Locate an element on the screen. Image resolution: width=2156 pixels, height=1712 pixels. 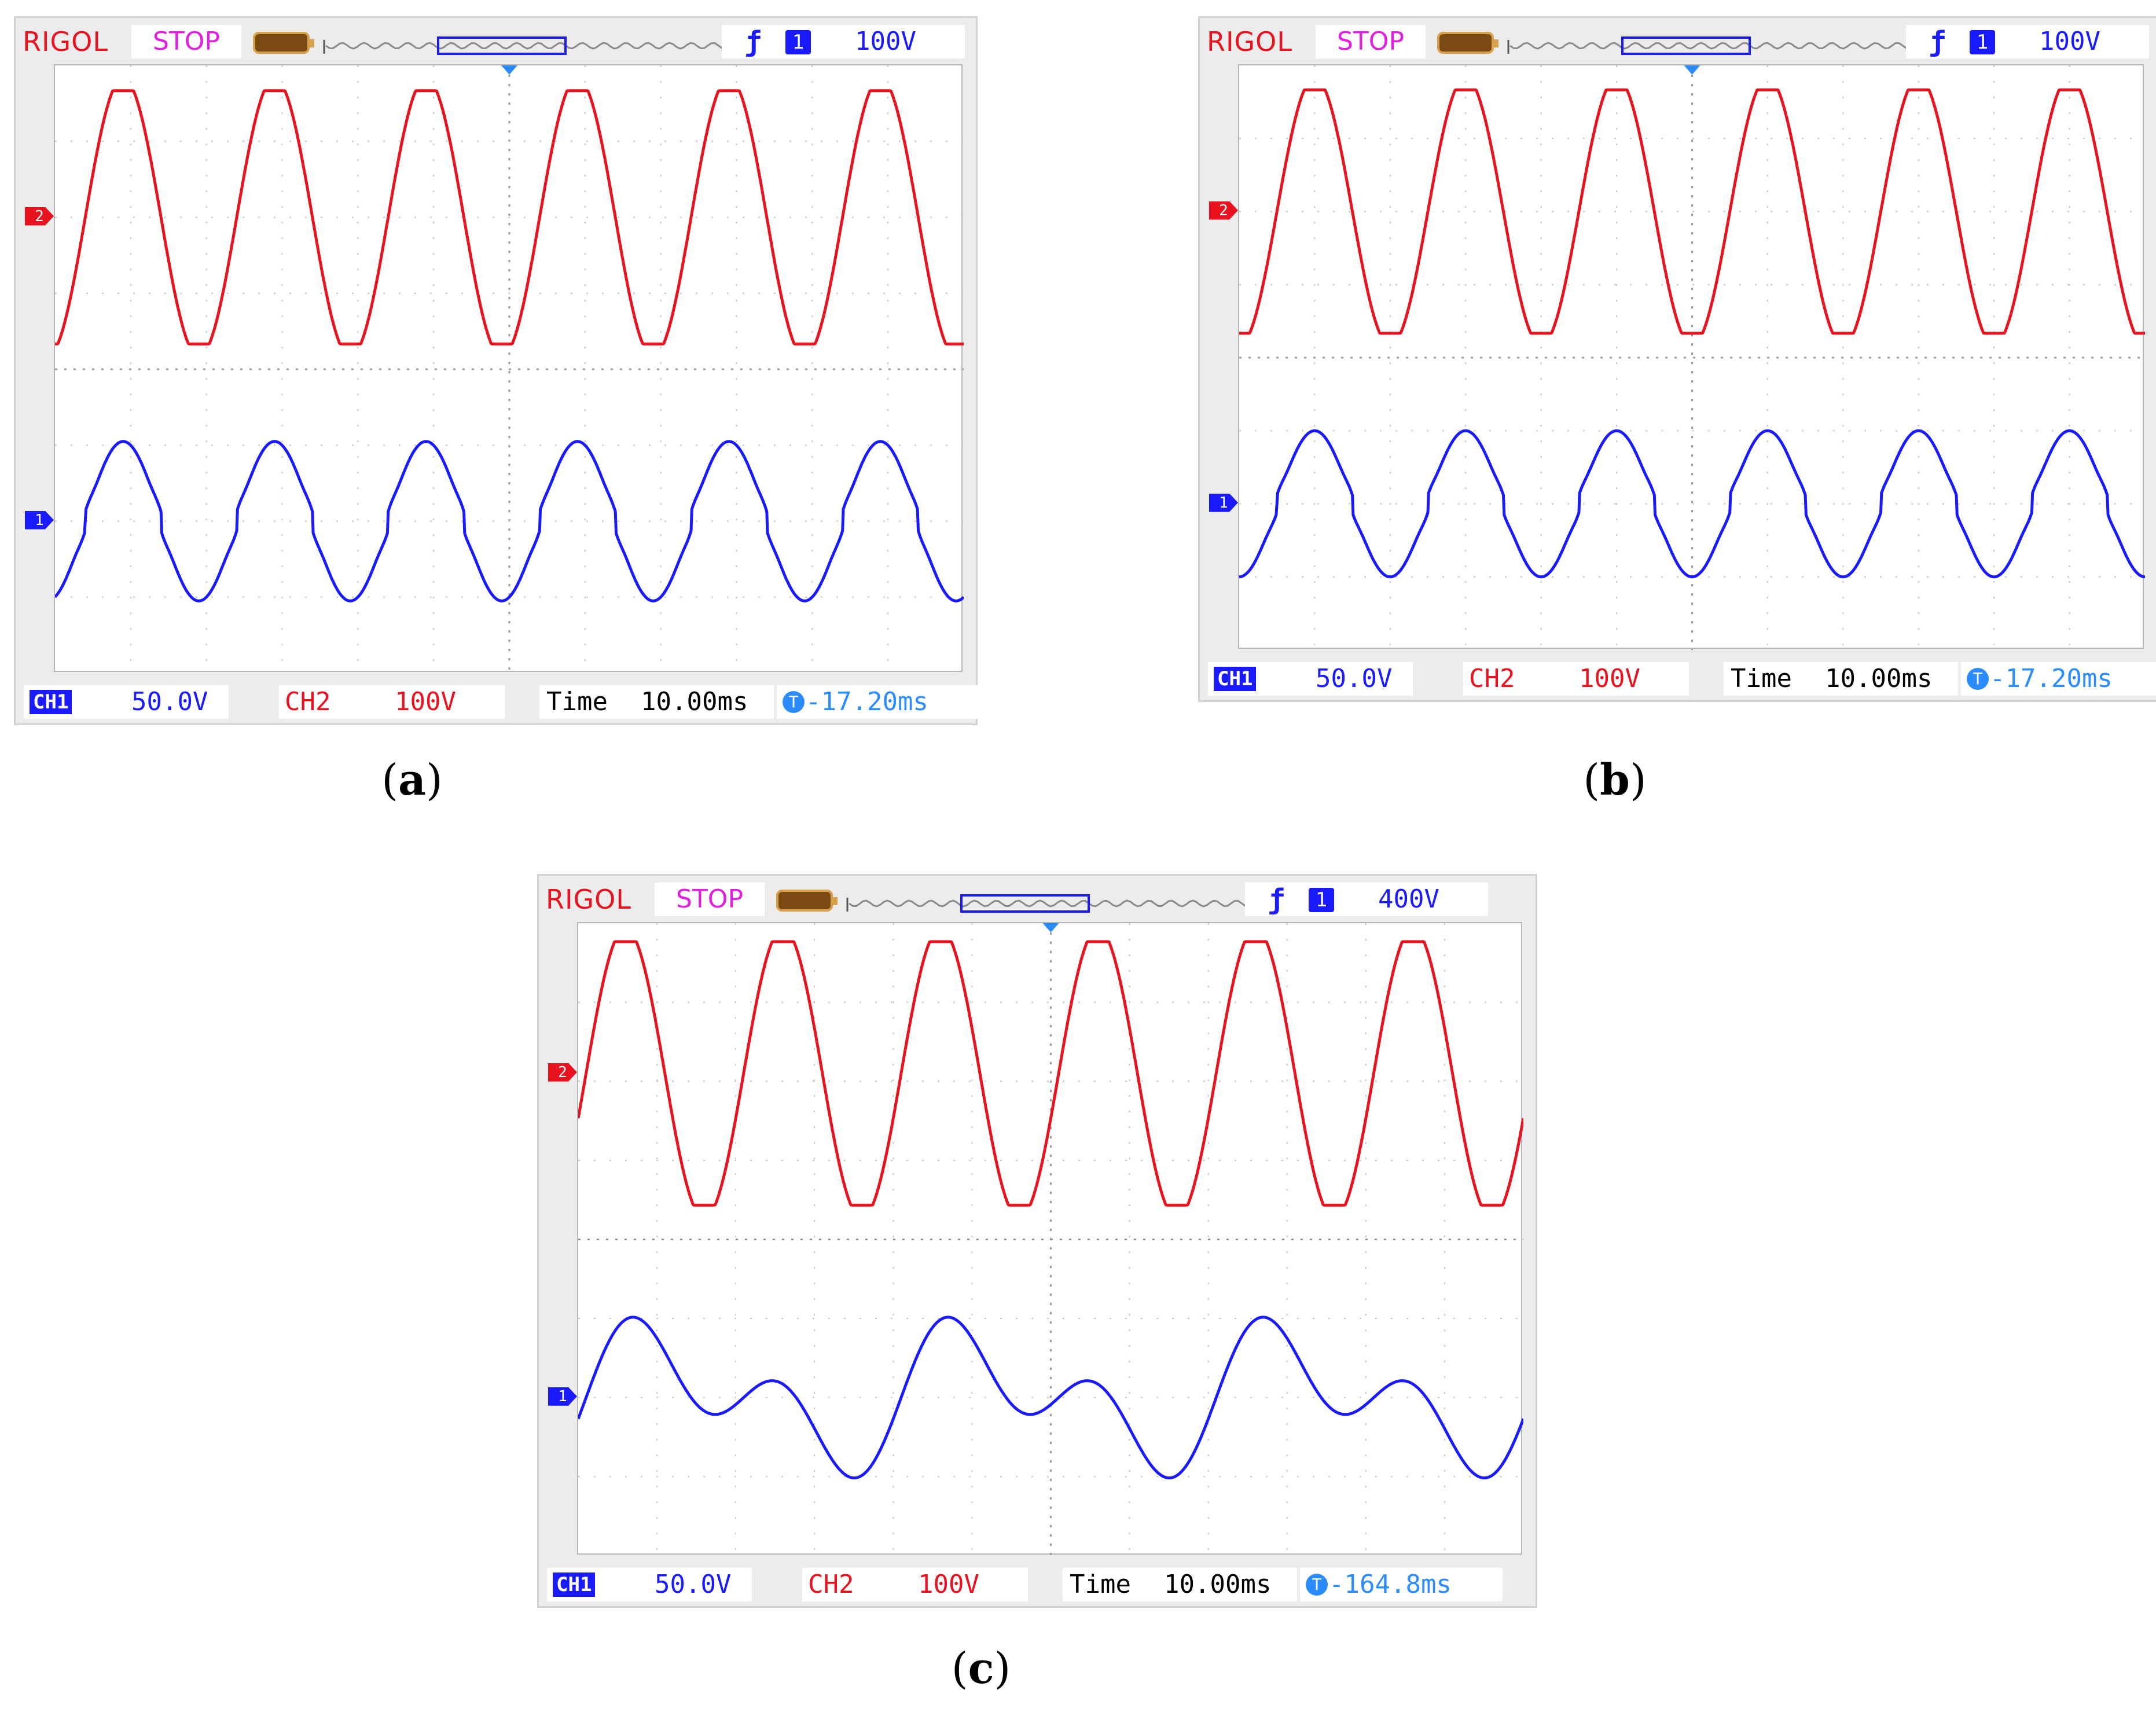
waveform-plot is located at coordinates (1692, 357).